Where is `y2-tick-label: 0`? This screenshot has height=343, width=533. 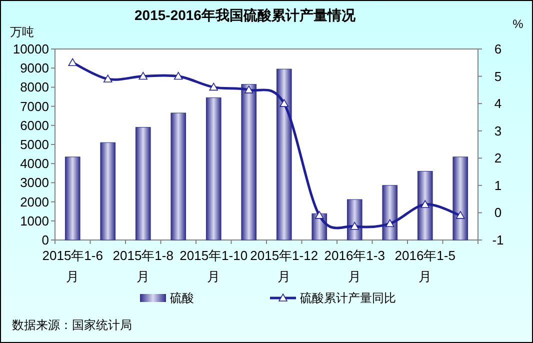 y2-tick-label: 0 is located at coordinates (498, 212).